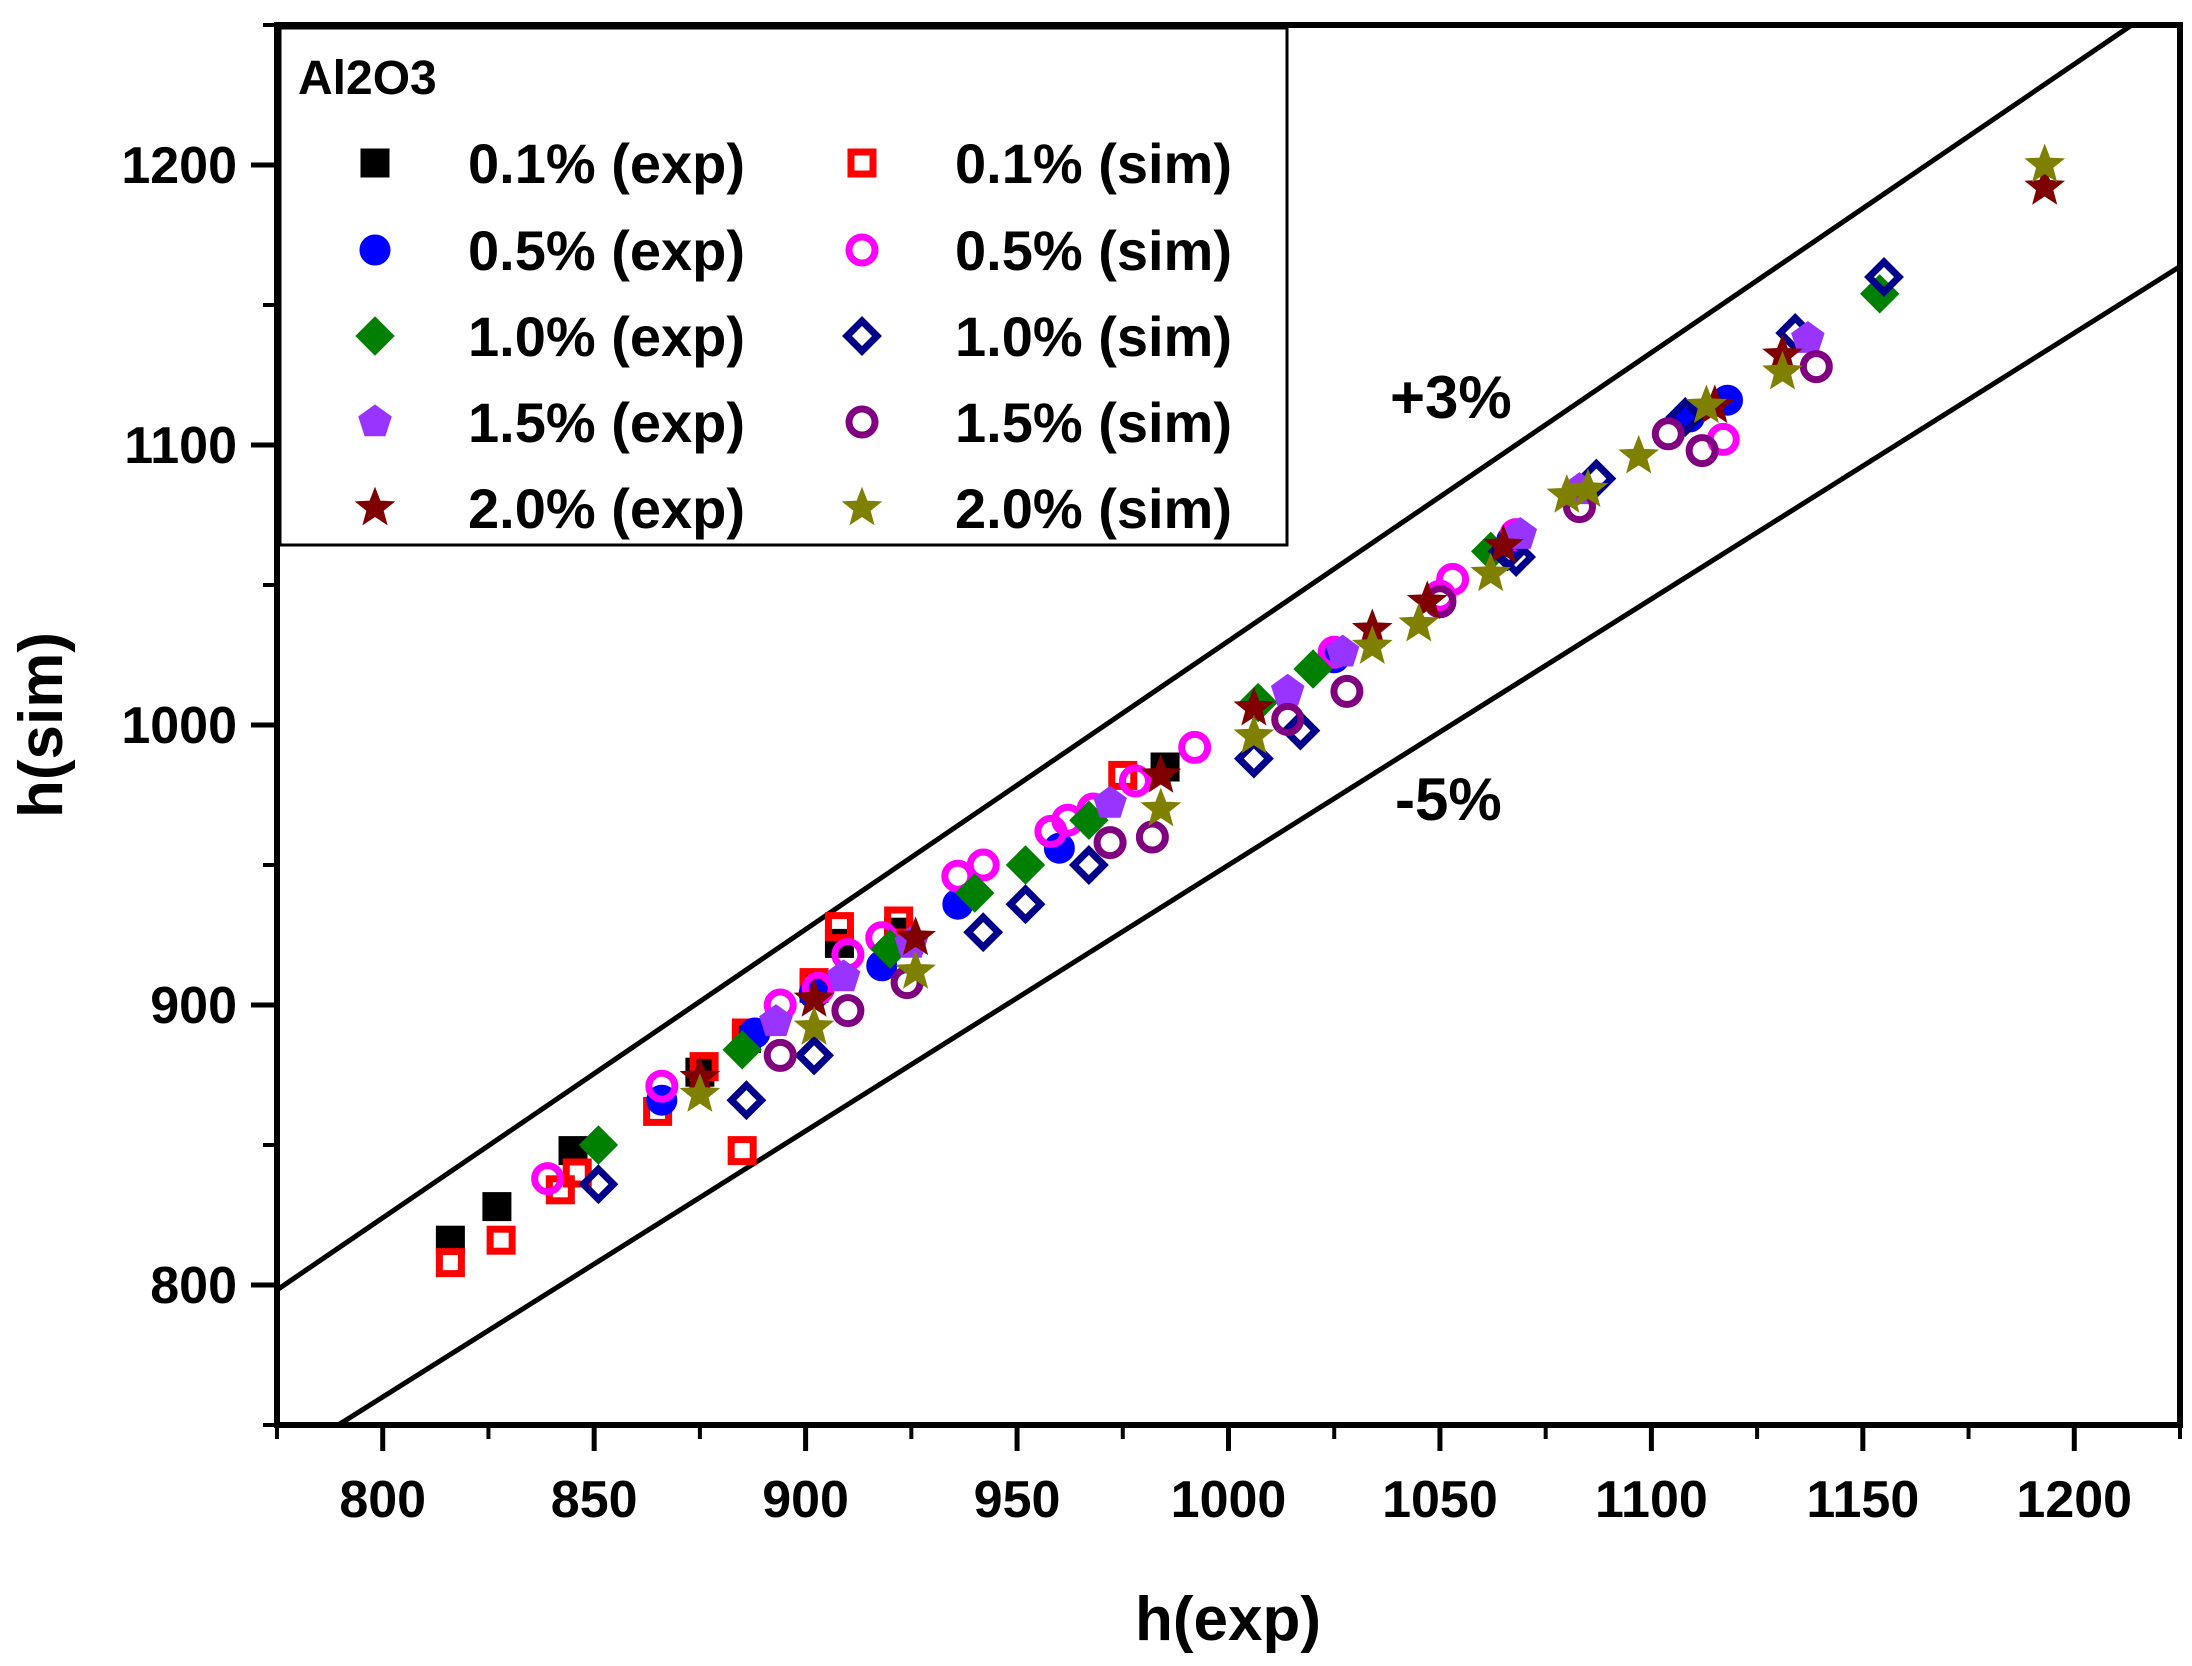 The image size is (2192, 1666). I want to click on legend-label: 0.5% (sim), so click(1093, 250).